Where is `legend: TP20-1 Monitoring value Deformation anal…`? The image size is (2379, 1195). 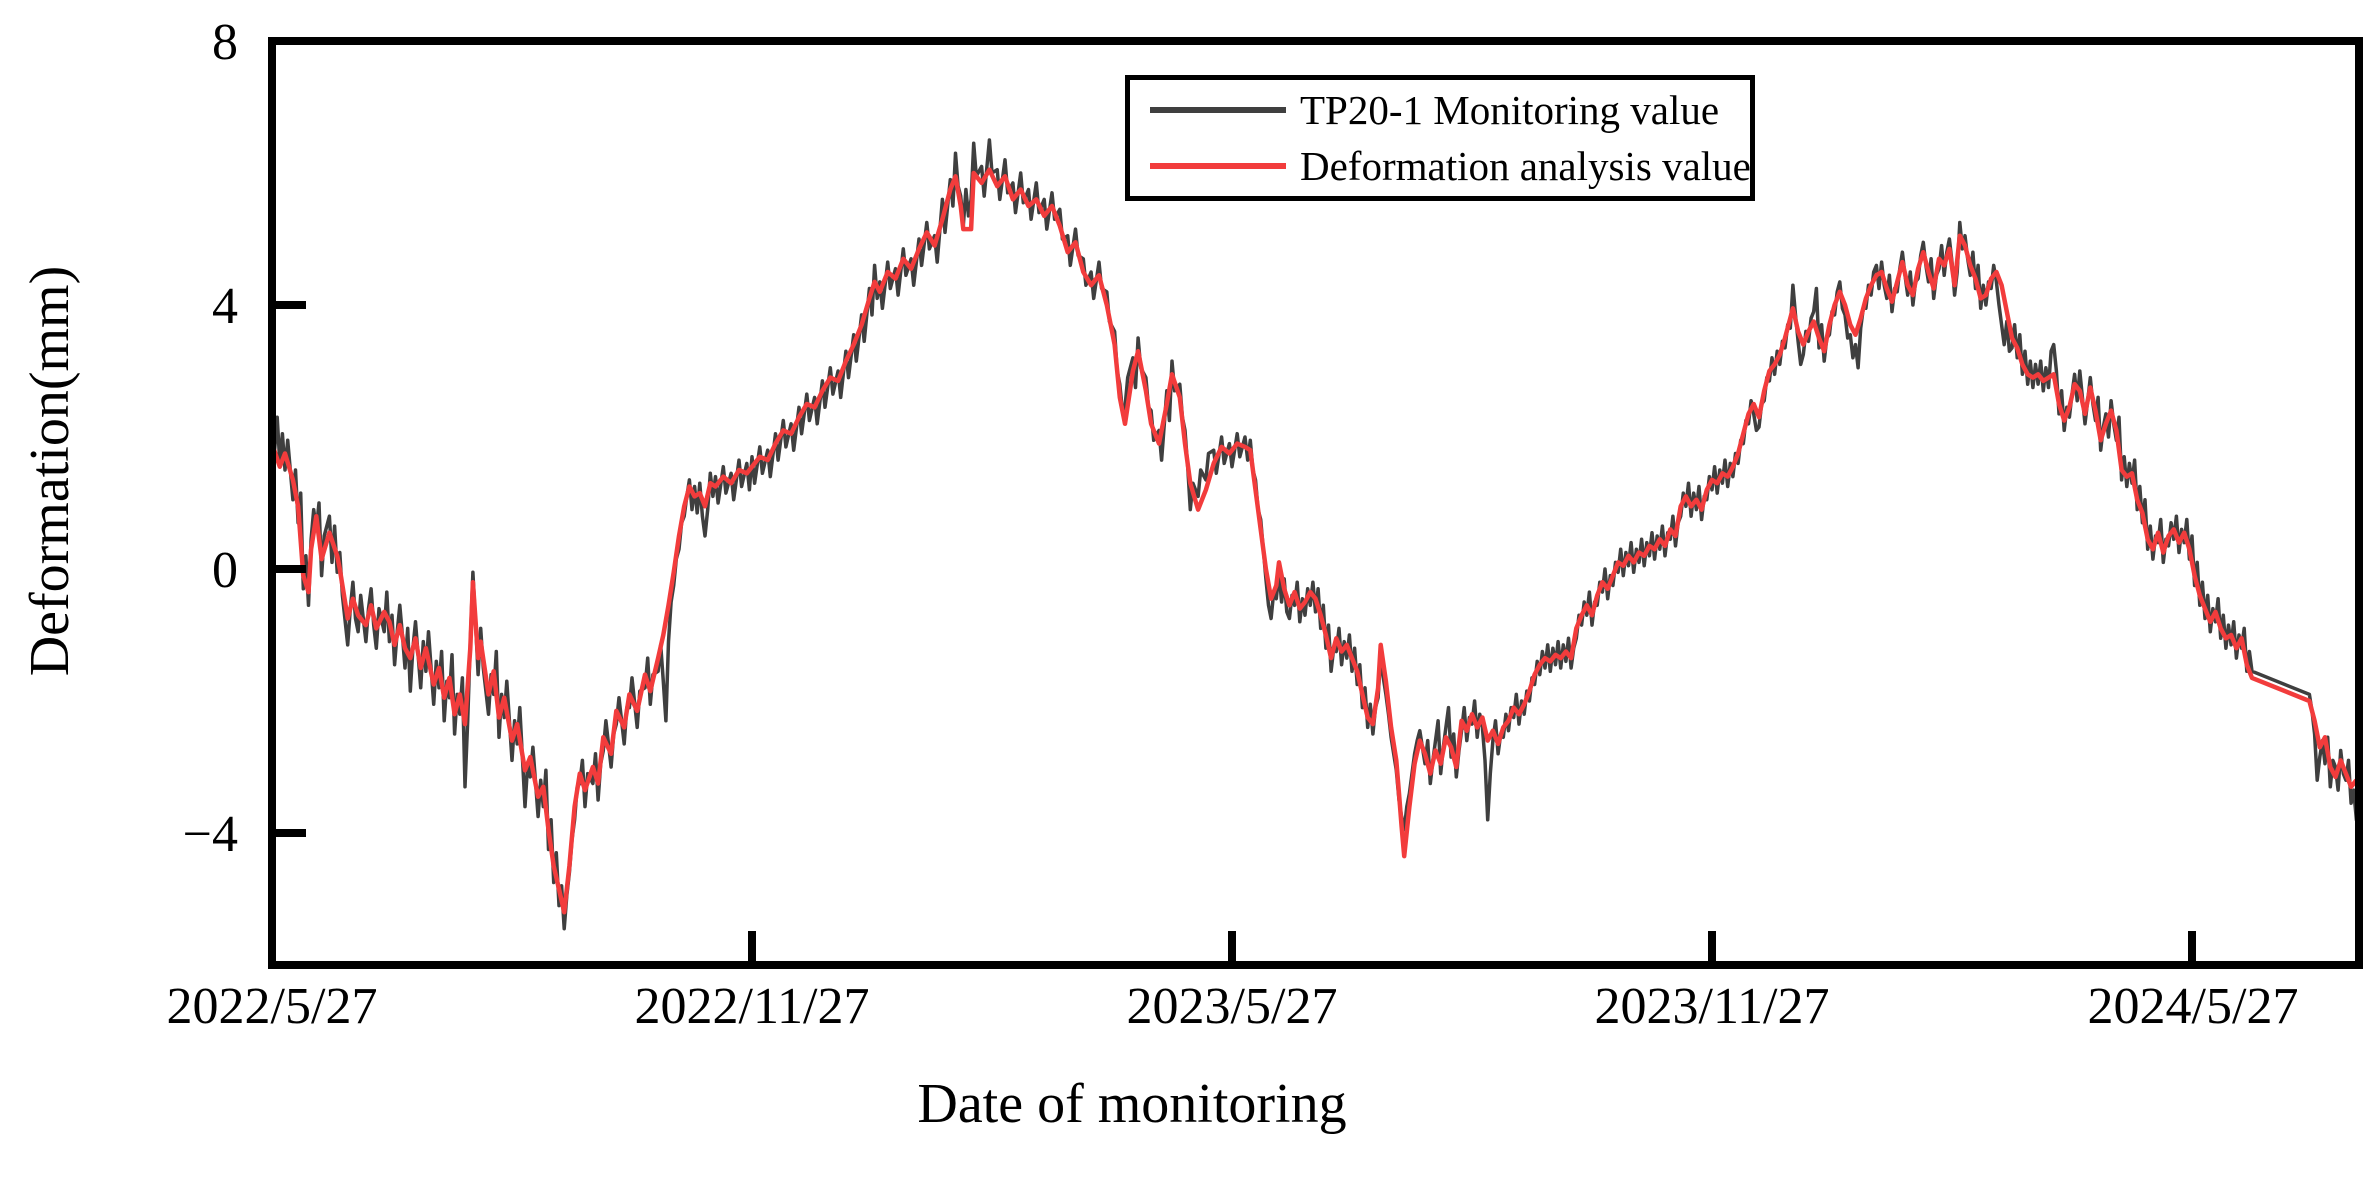
legend: TP20-1 Monitoring value Deformation anal… is located at coordinates (1440, 138).